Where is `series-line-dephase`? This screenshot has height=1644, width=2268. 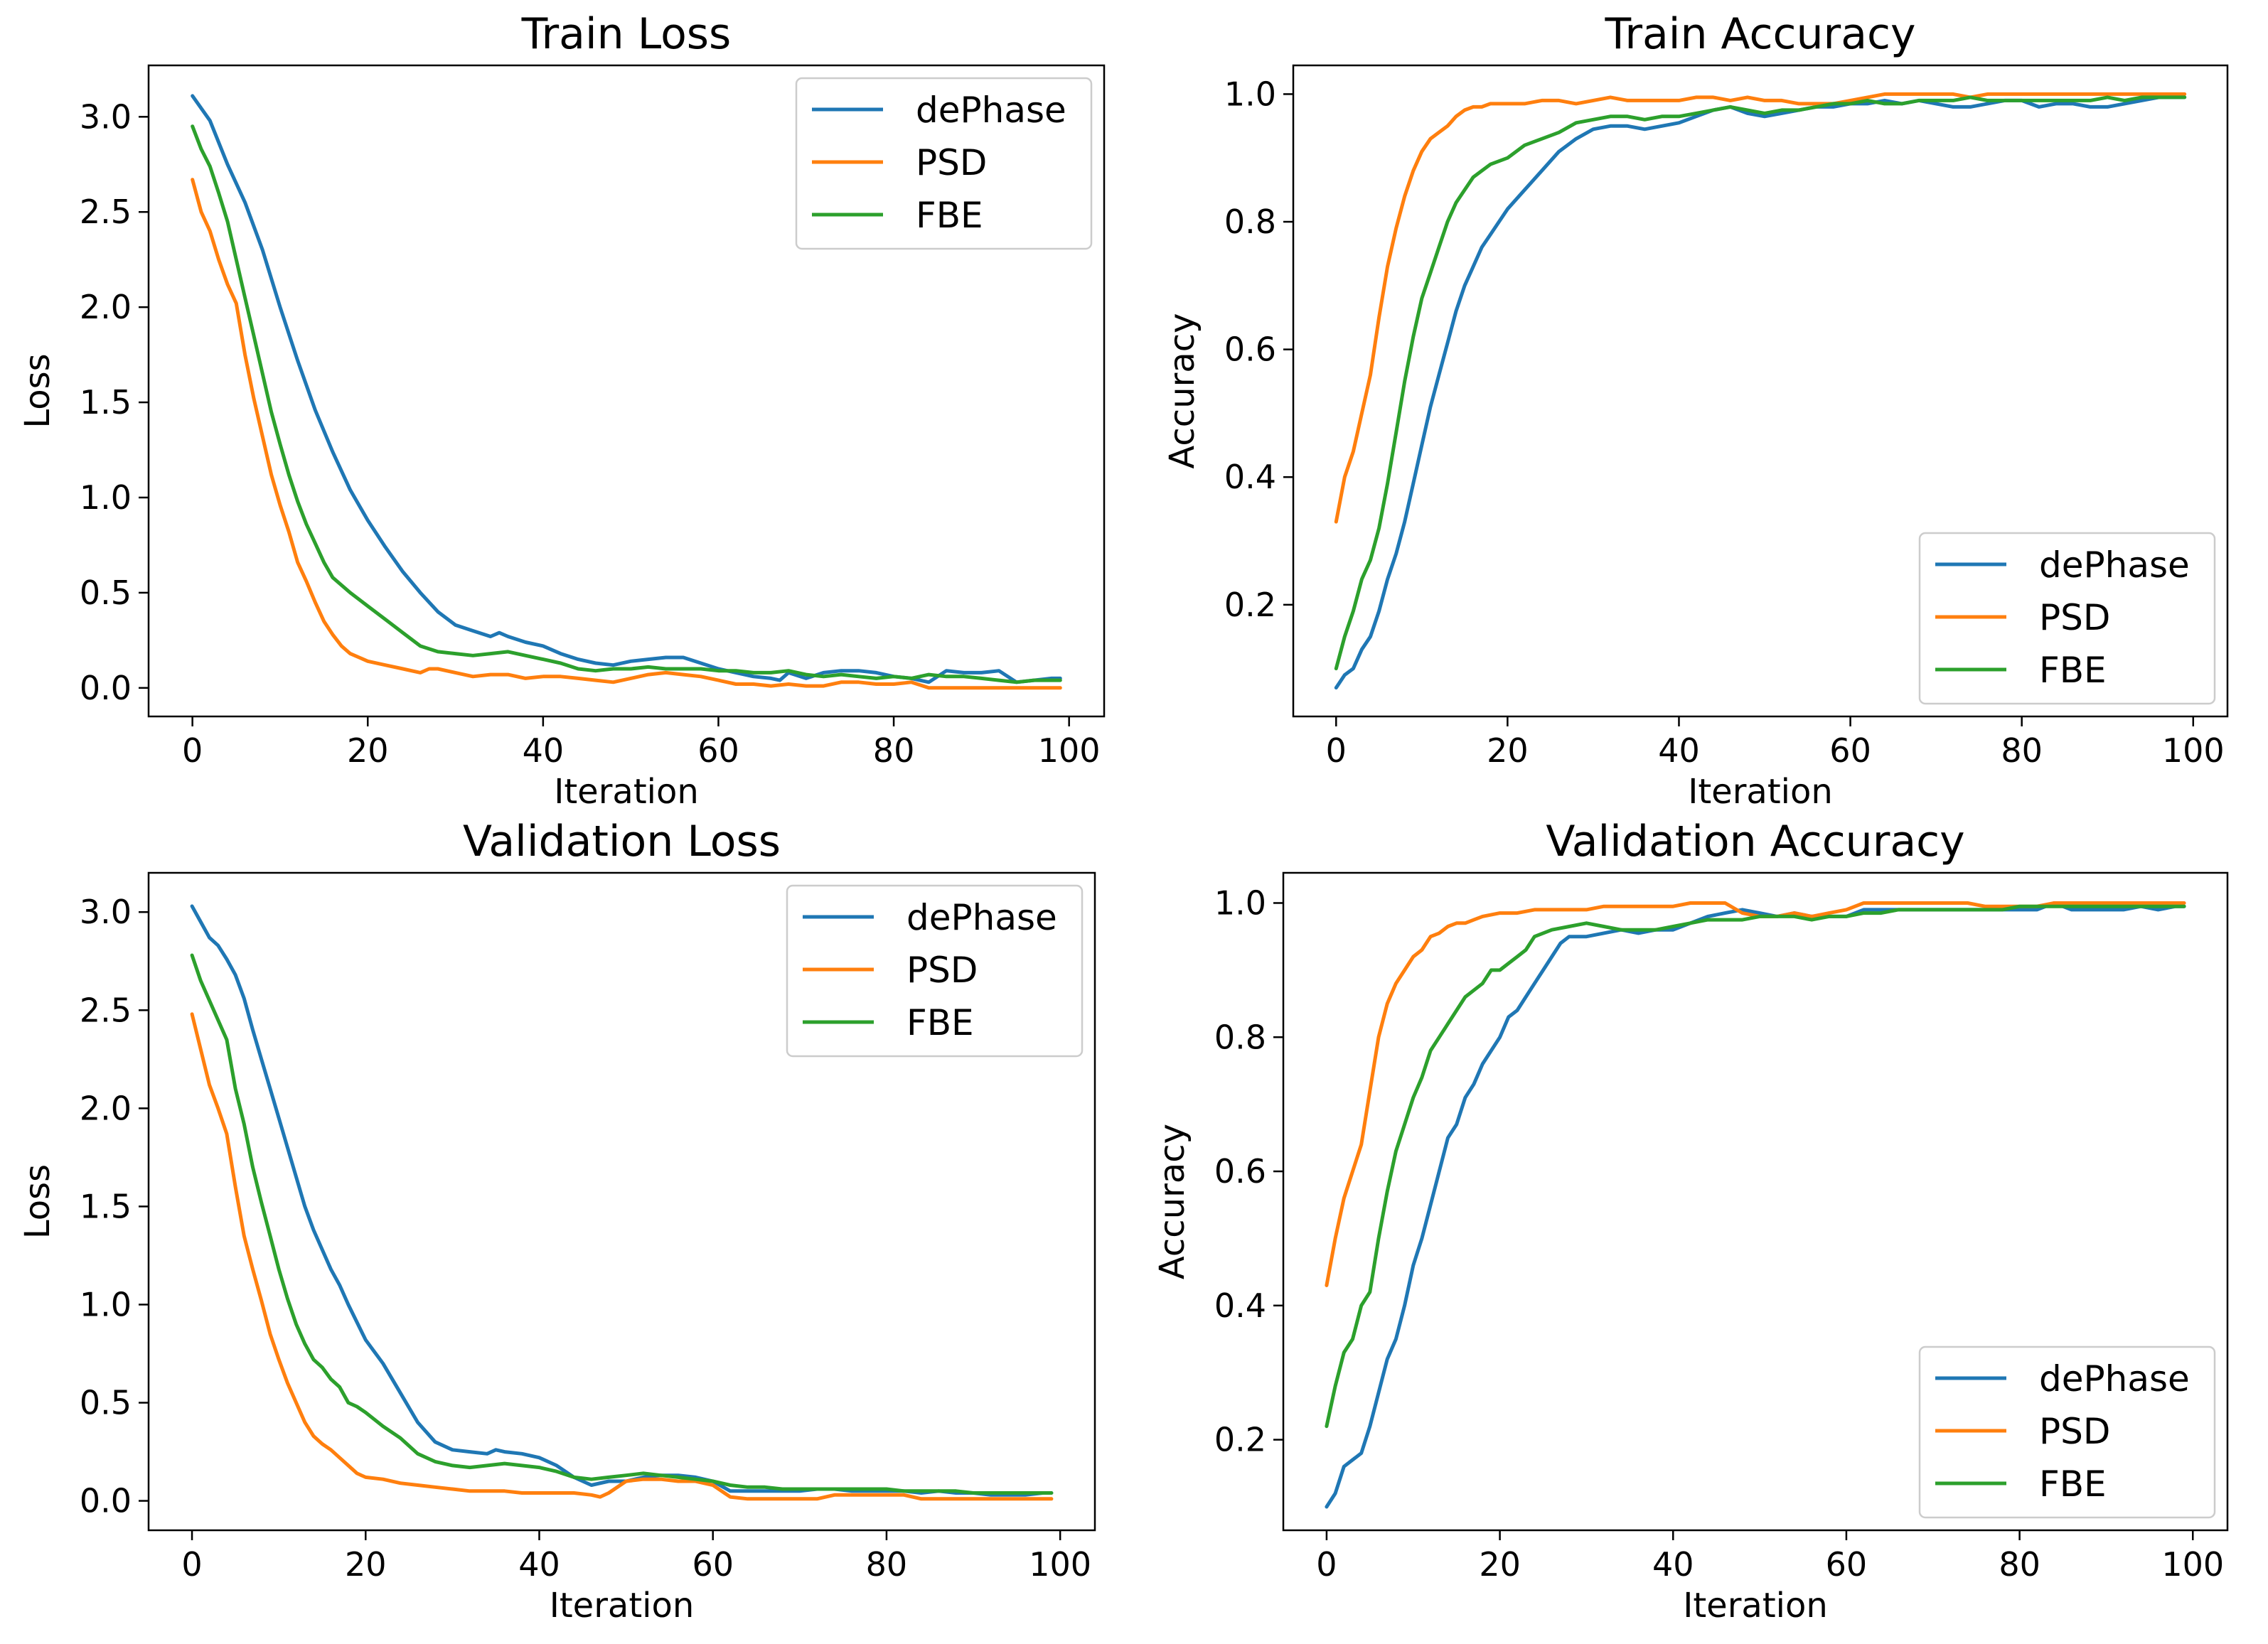 series-line-dephase is located at coordinates (622, 1200).